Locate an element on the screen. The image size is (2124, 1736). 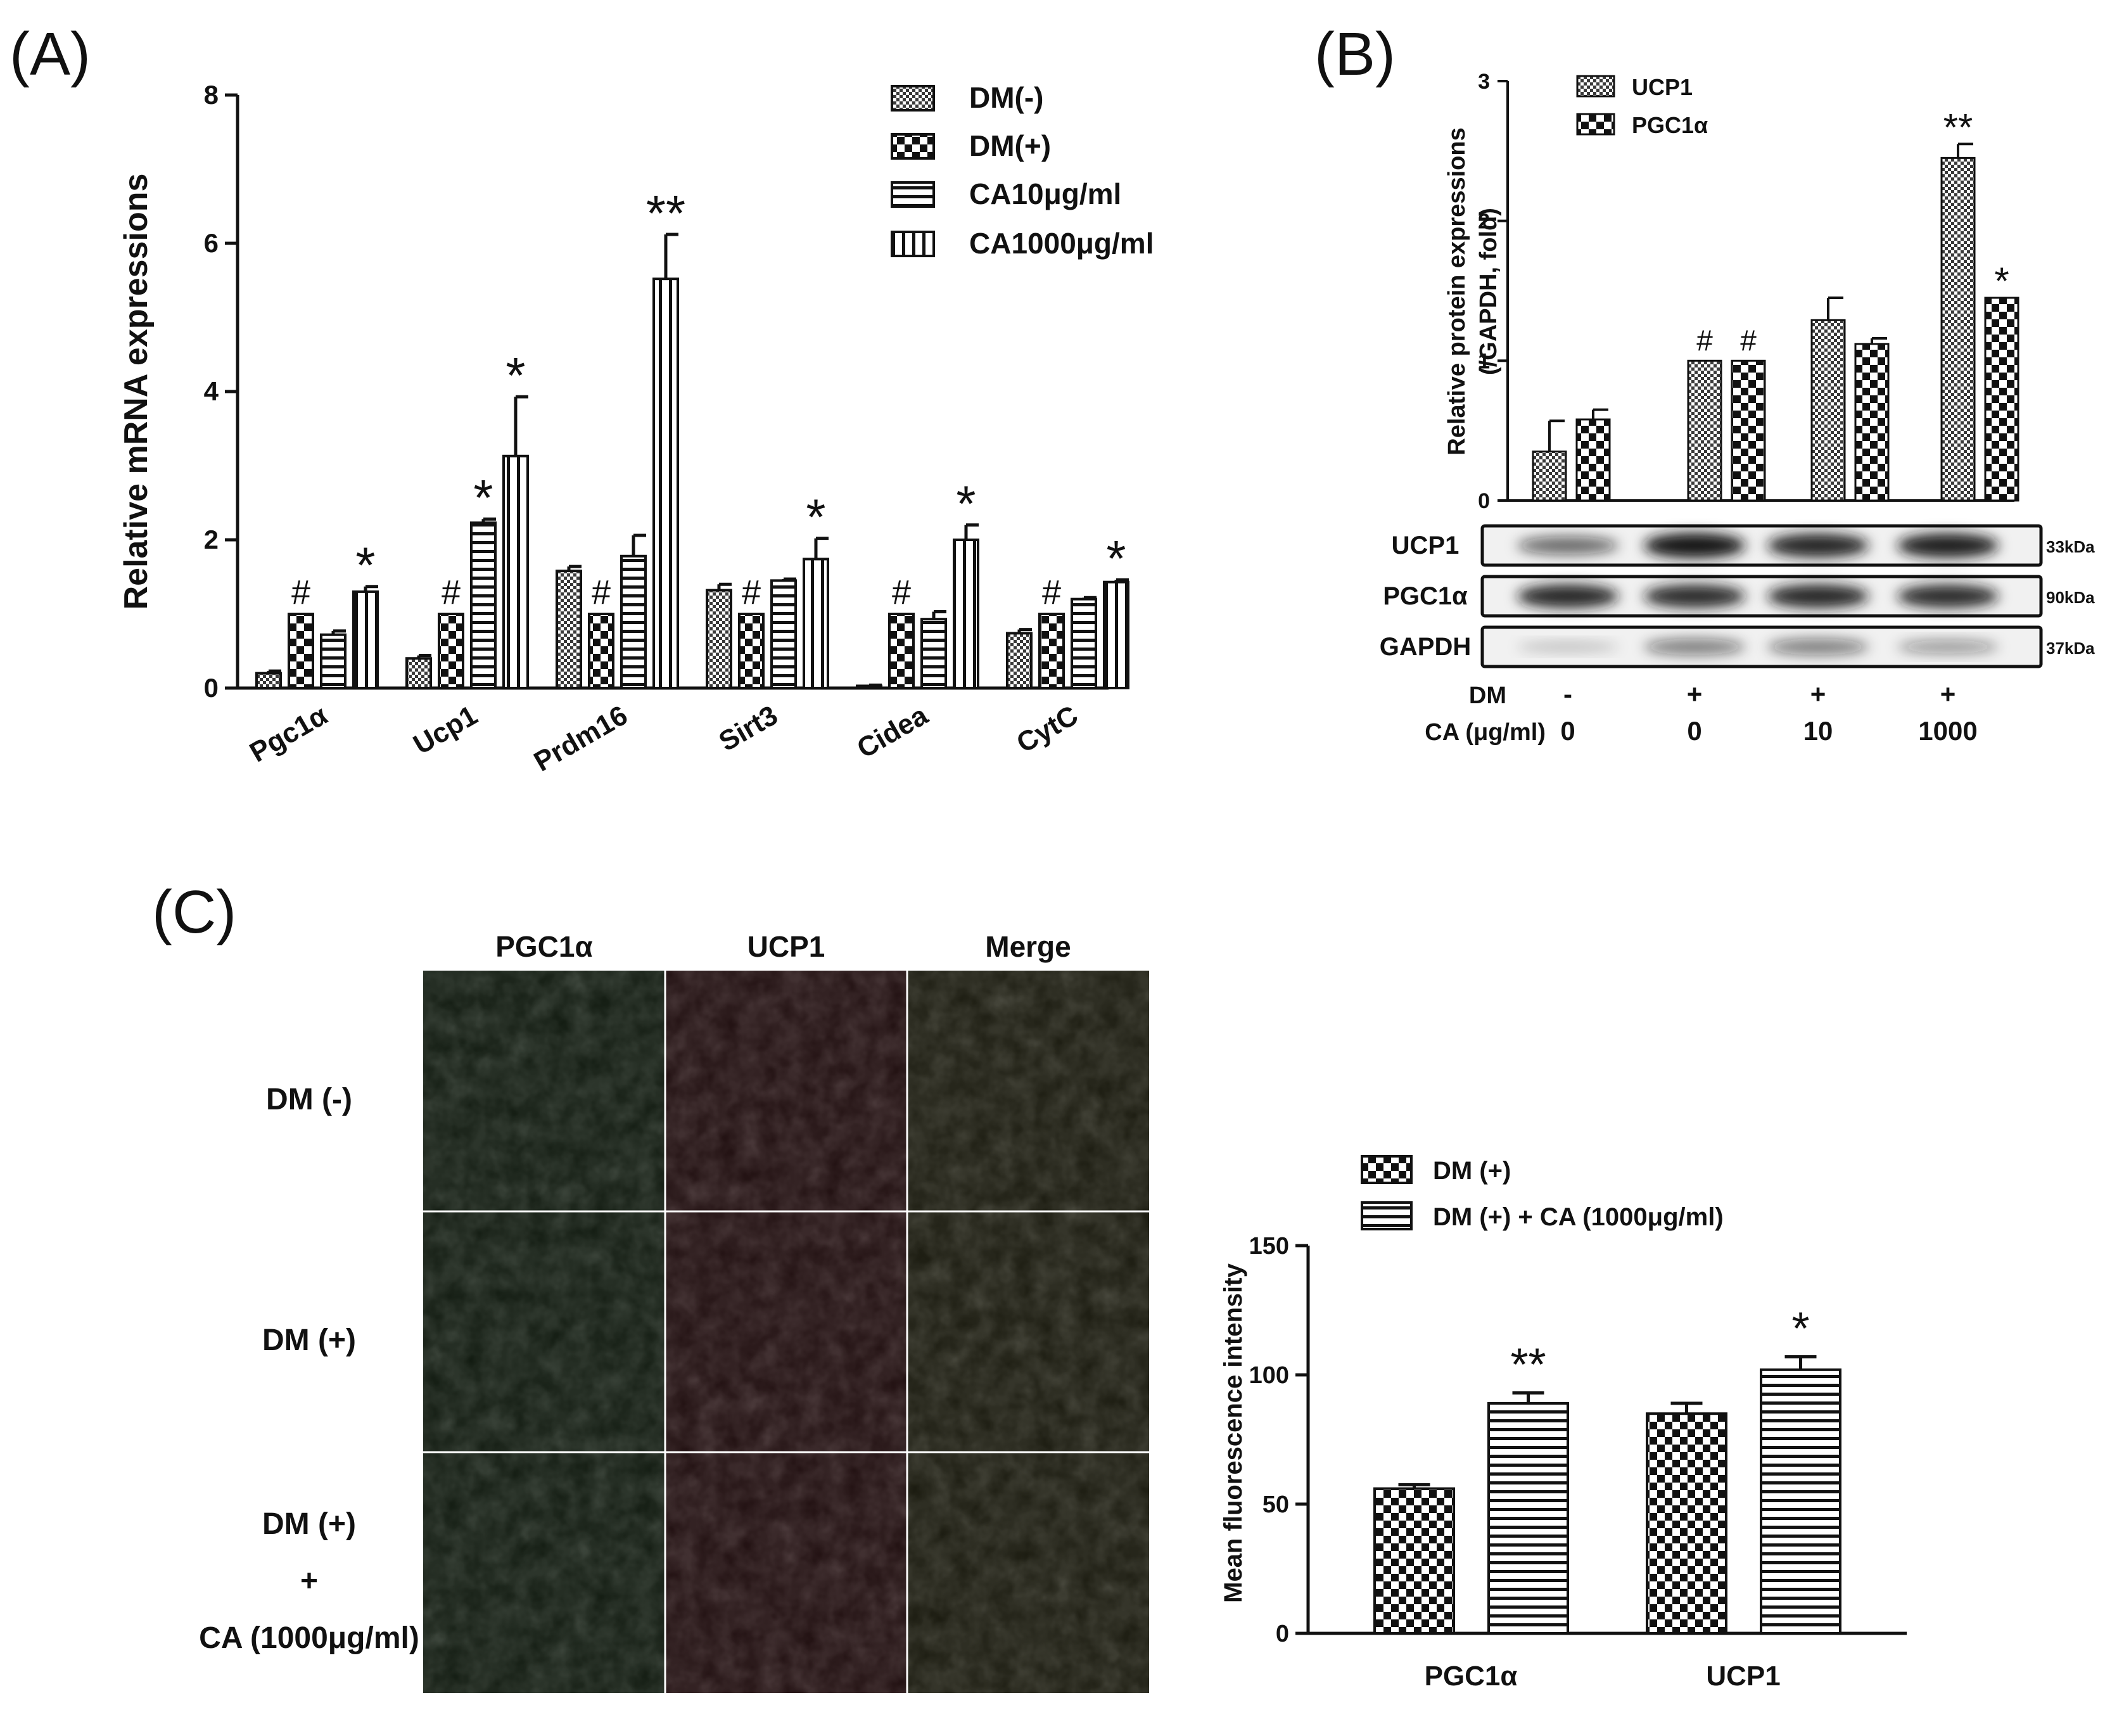
x-tick-label: PGC1α is located at coordinates (1471, 1676).